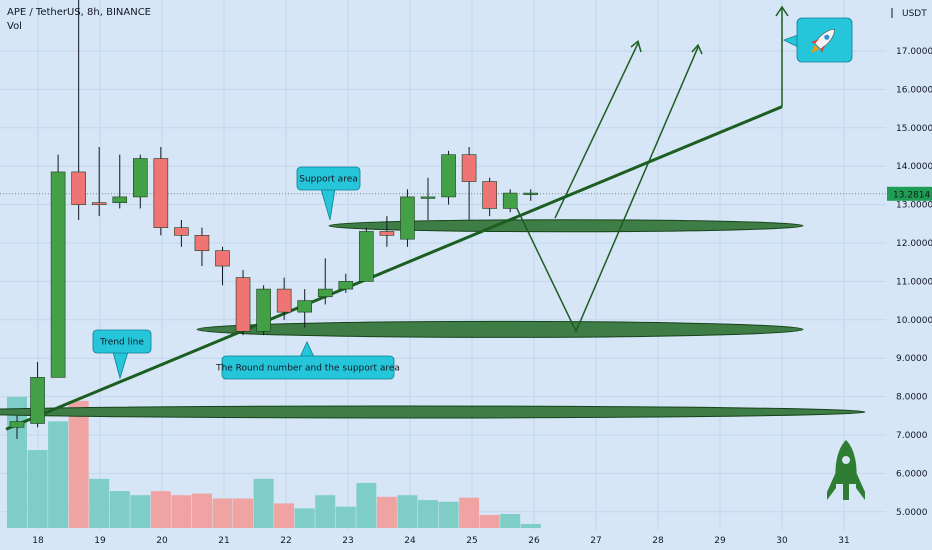 The image size is (932, 550). What do you see at coordinates (100, 541) in the screenshot?
I see `date-tick-label: 19` at bounding box center [100, 541].